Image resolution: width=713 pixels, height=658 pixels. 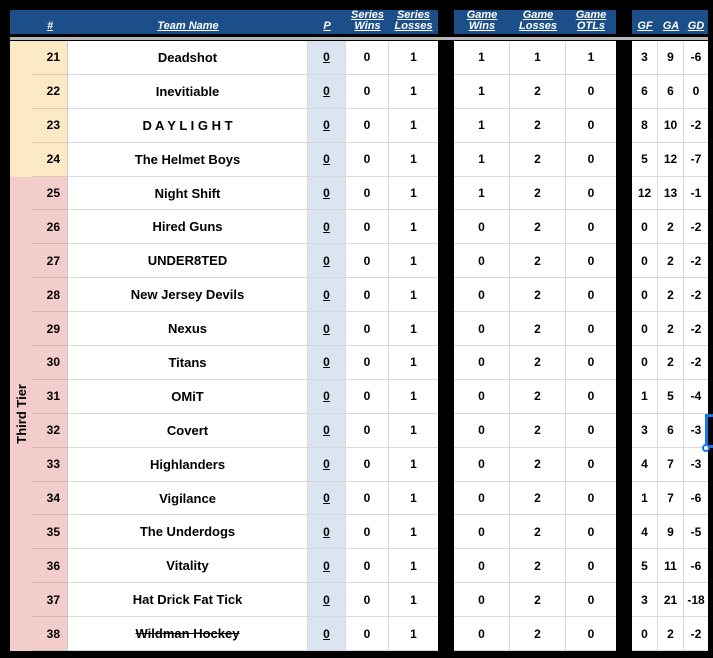 What do you see at coordinates (696, 532) in the screenshot?
I see `goal-diff-cell: -5` at bounding box center [696, 532].